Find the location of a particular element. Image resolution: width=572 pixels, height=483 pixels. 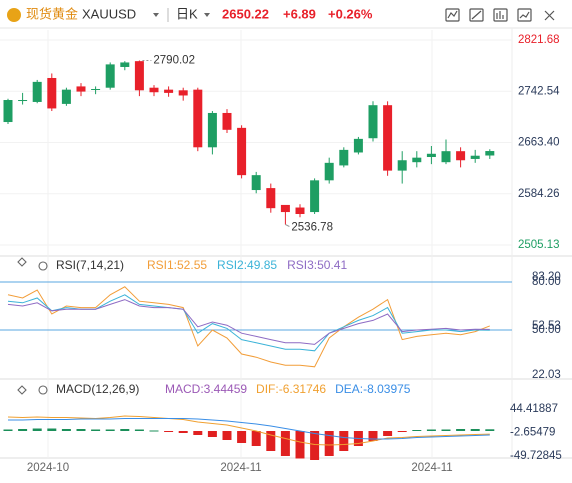

y-tick-label: 2742.54 is located at coordinates (539, 91).